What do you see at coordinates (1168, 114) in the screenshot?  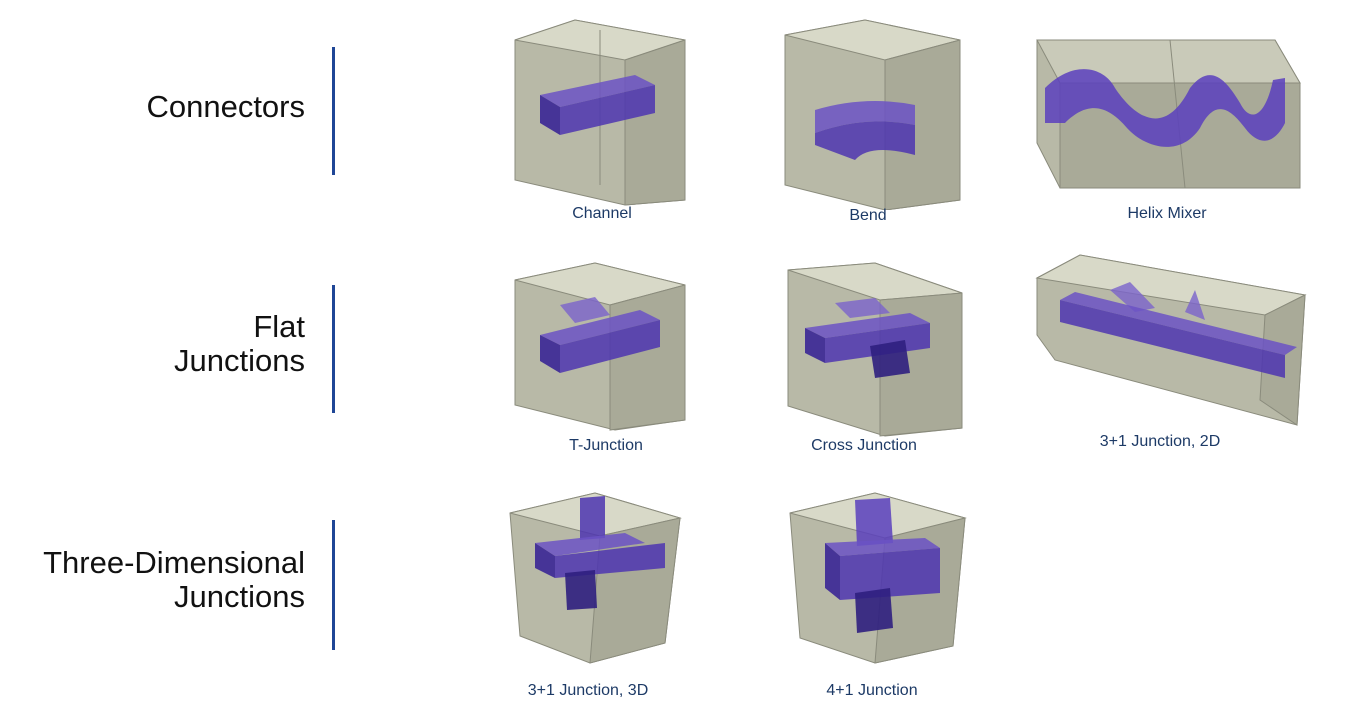 I see `helix-mixer-illustration` at bounding box center [1168, 114].